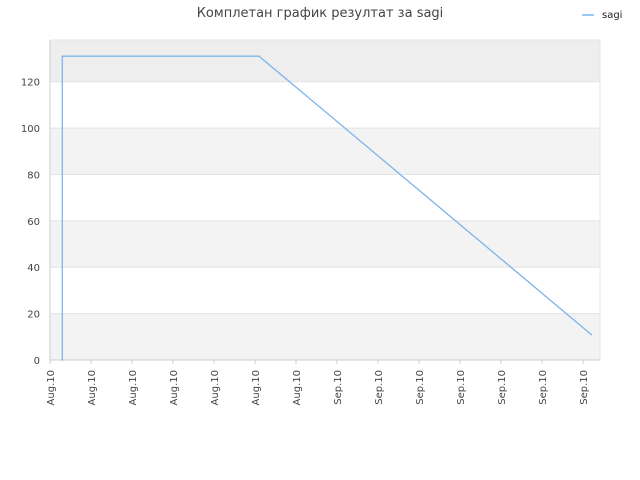 Image resolution: width=640 pixels, height=480 pixels. Describe the element at coordinates (379, 387) in the screenshot. I see `x-tick-label-8: Sep.10` at that location.